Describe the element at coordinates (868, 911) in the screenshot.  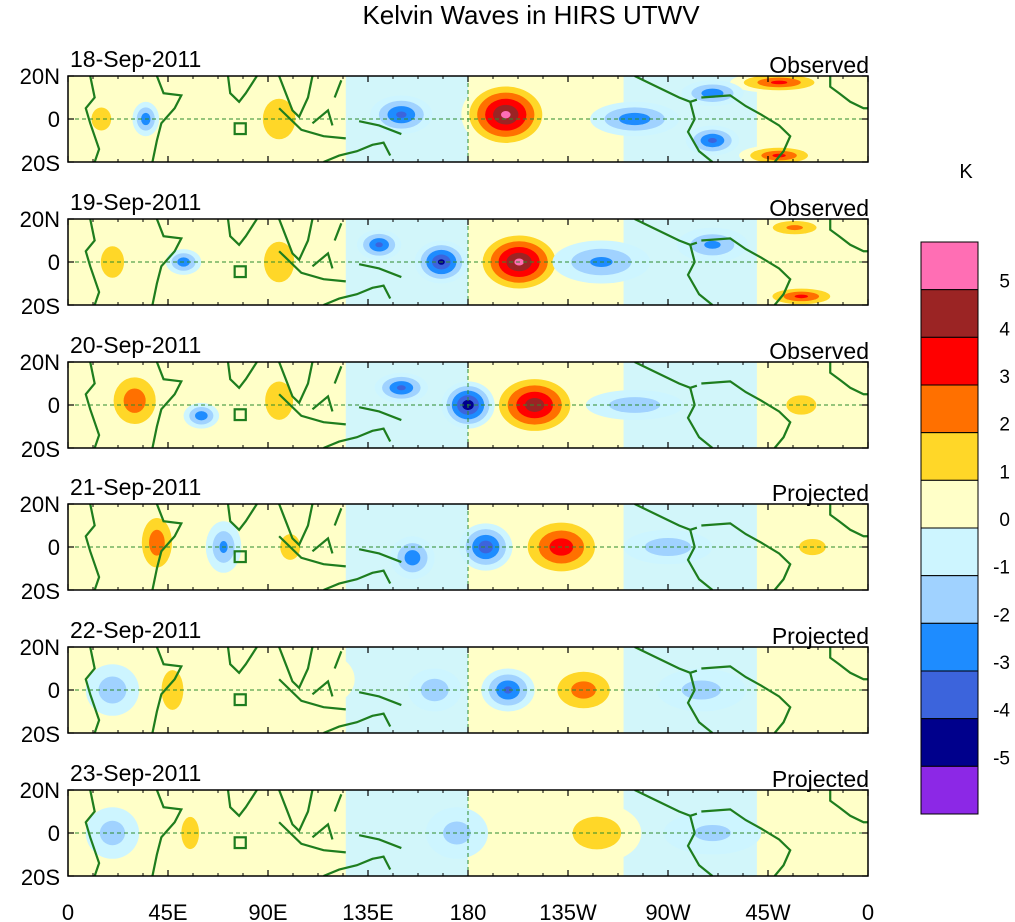
I see `x-tick-label: 0` at that location.